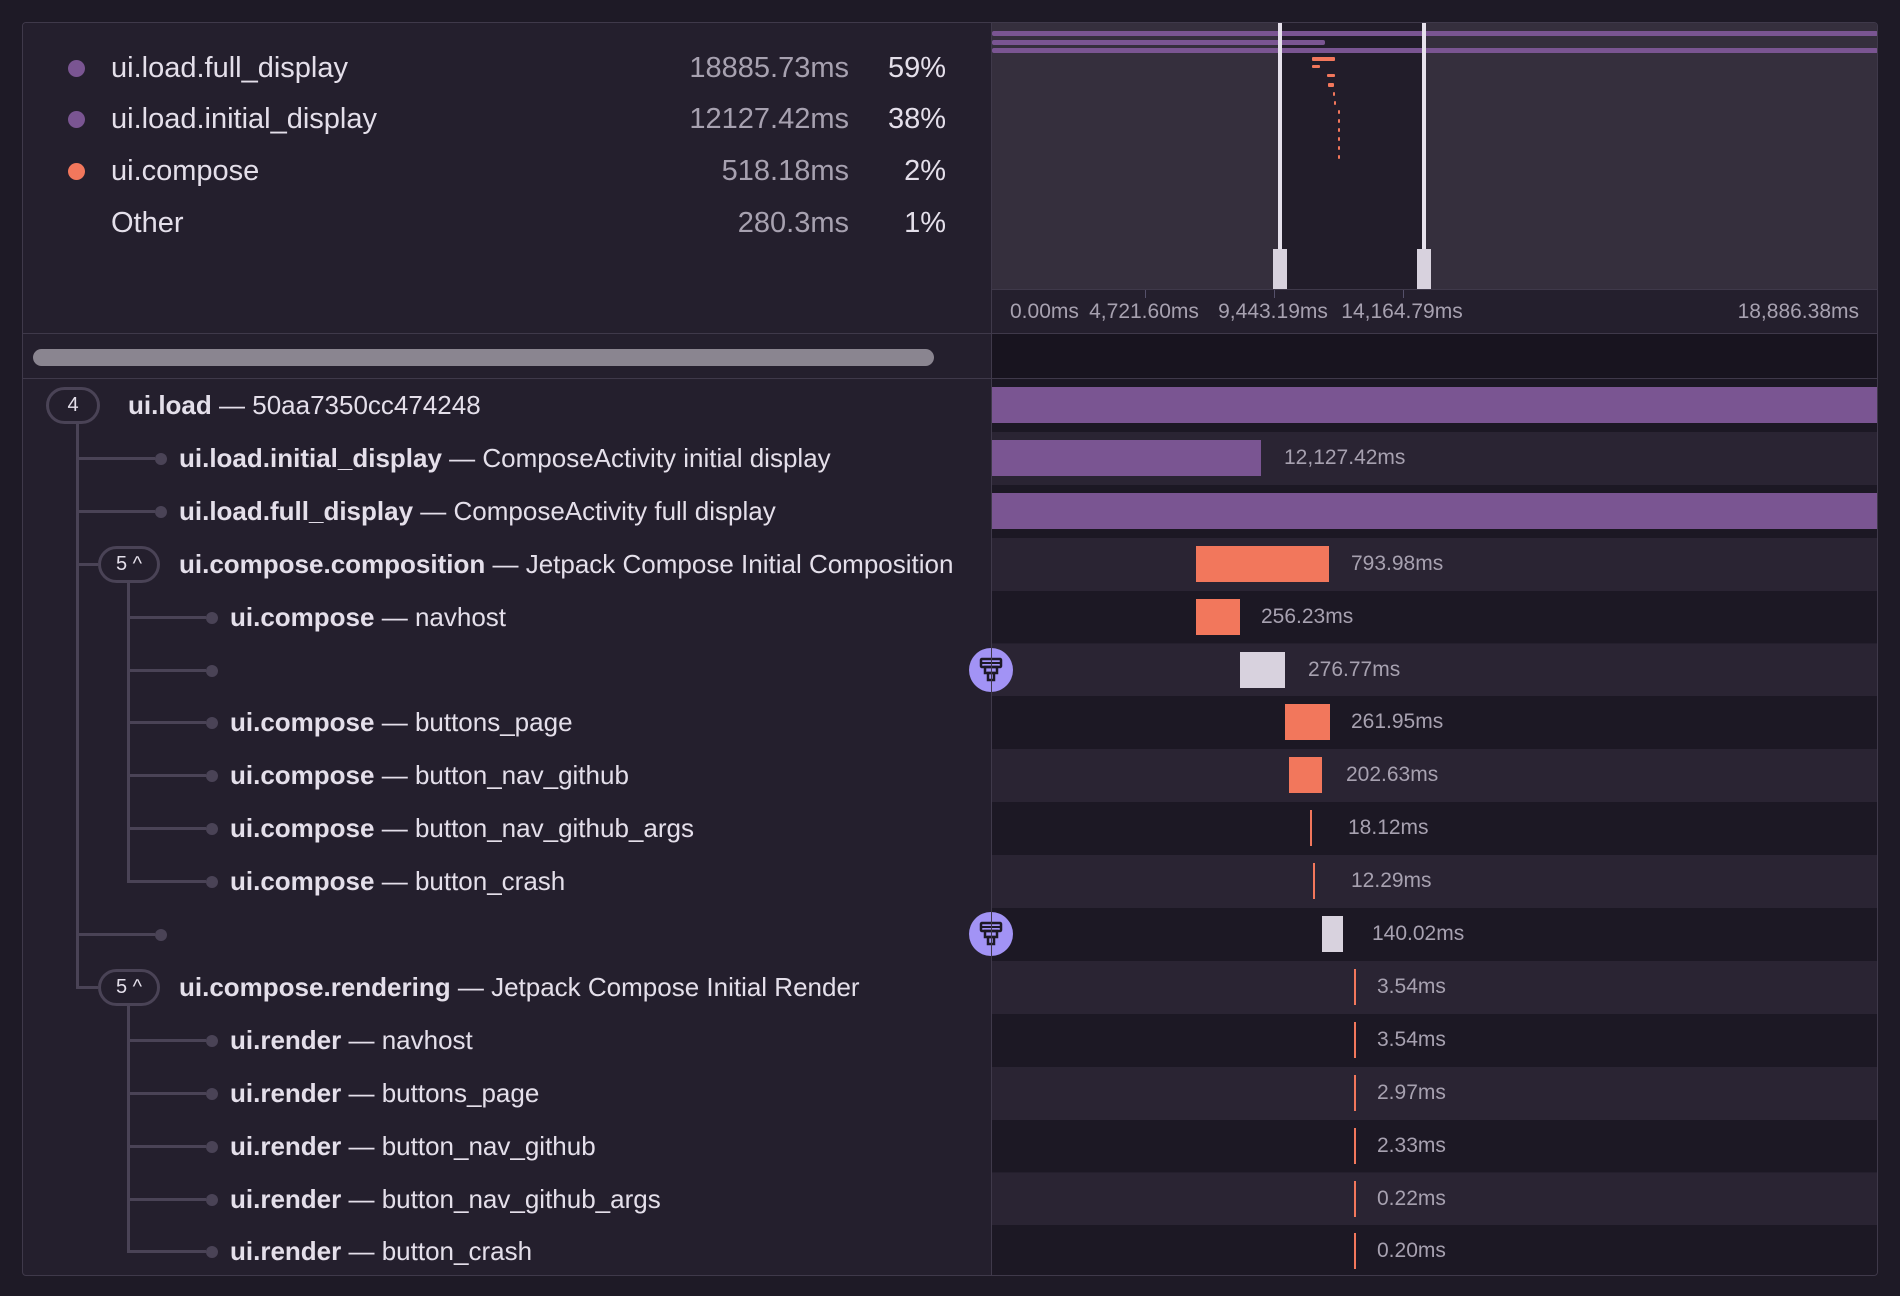  I want to click on span-timeline-cell: 0.20ms, so click(1434, 1250).